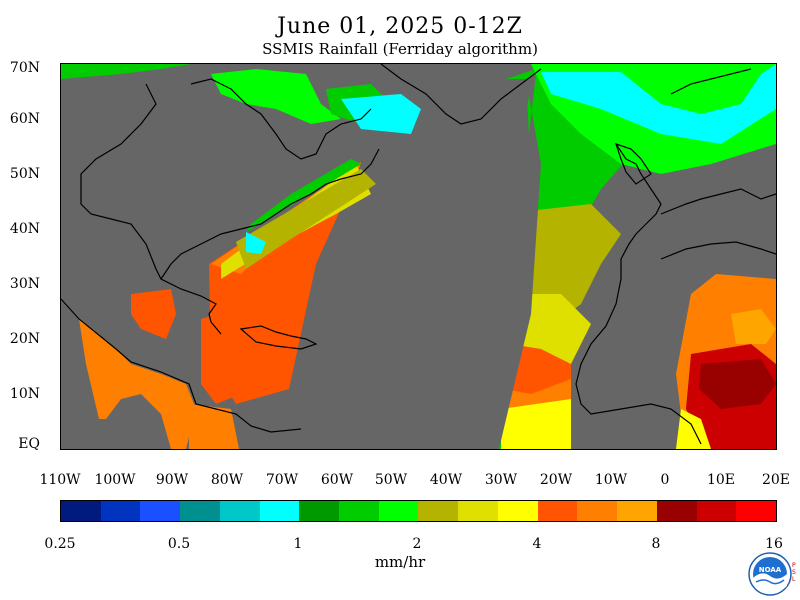 The image size is (800, 600). What do you see at coordinates (126, 71) in the screenshot?
I see `rain-region-arctic-green` at bounding box center [126, 71].